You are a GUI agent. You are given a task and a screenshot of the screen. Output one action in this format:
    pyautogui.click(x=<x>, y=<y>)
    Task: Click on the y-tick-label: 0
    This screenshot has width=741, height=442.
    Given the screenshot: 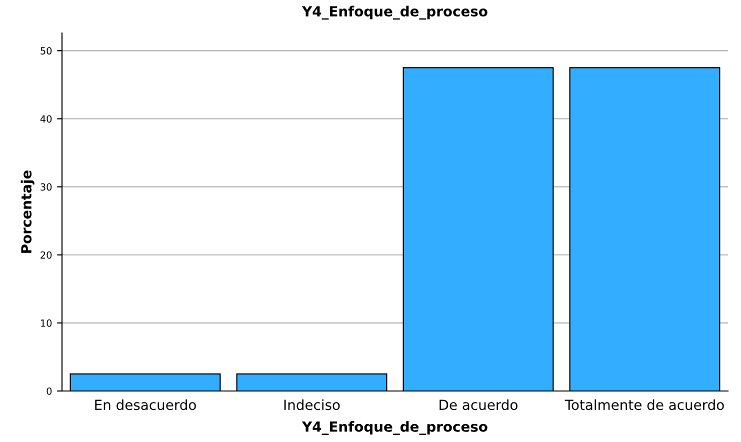 What is the action you would take?
    pyautogui.click(x=49, y=391)
    